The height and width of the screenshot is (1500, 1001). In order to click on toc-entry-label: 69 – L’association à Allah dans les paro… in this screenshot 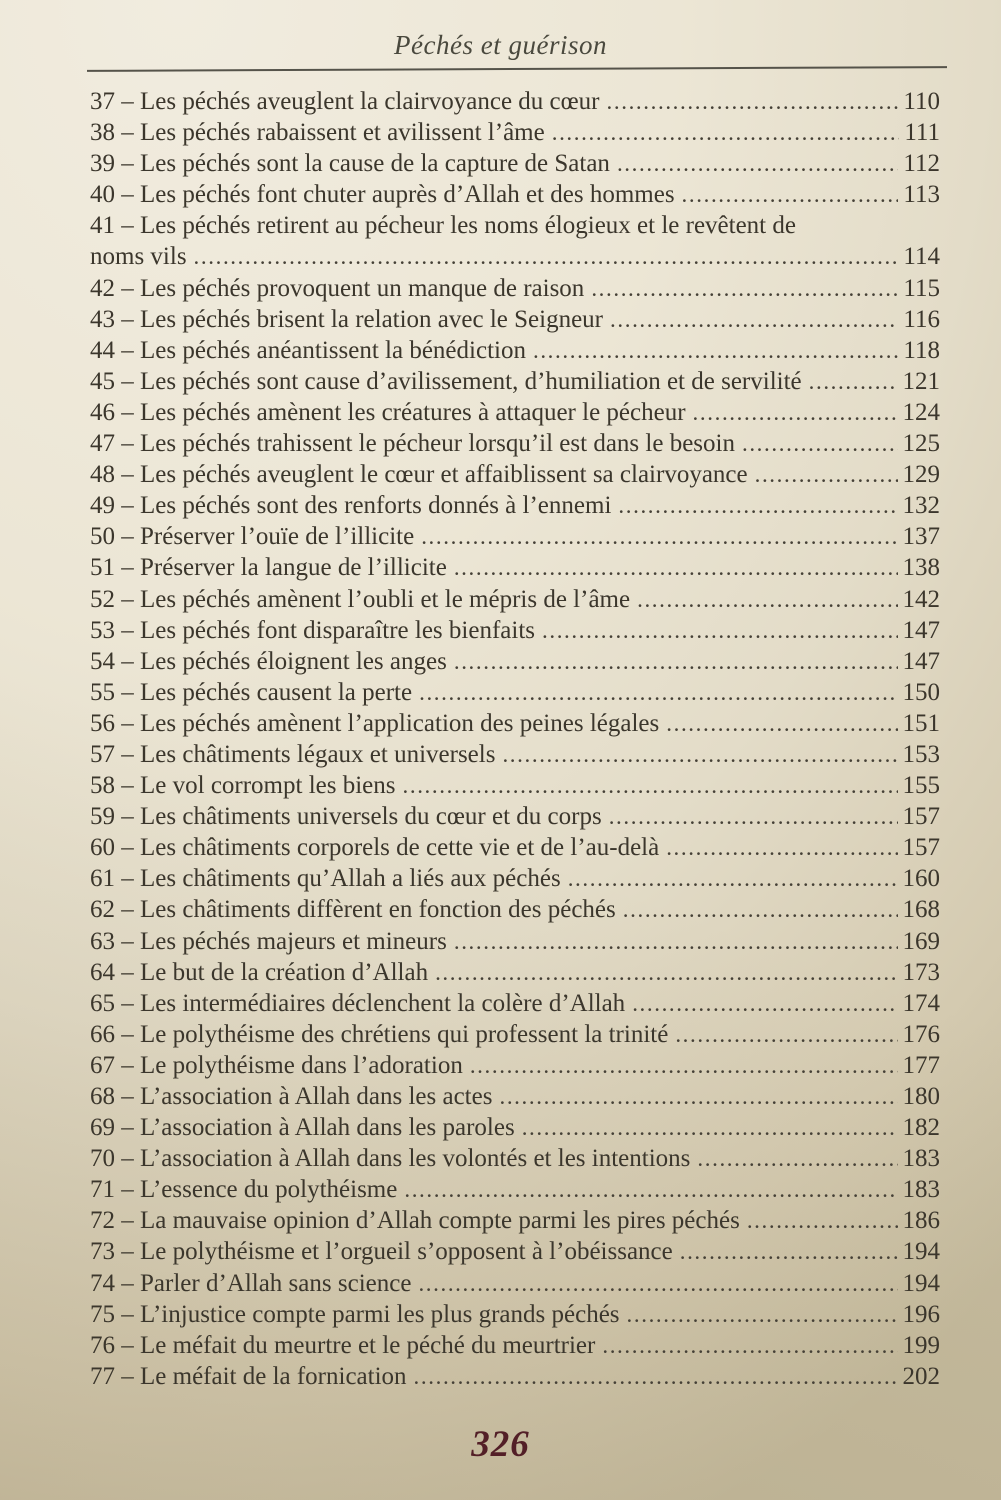, I will do `click(302, 1128)`.